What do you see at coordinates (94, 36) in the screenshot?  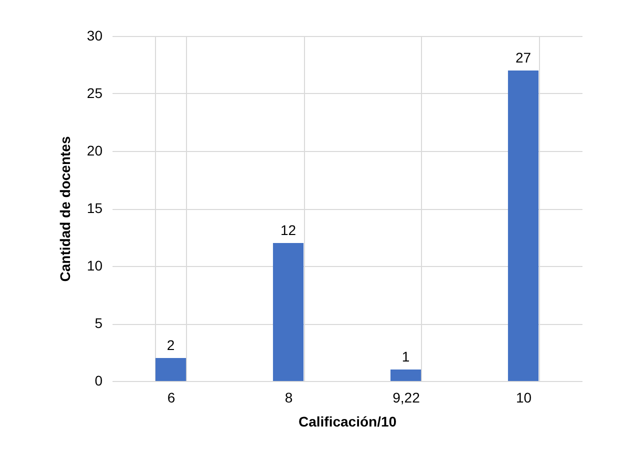 I see `y-tick-label: 30` at bounding box center [94, 36].